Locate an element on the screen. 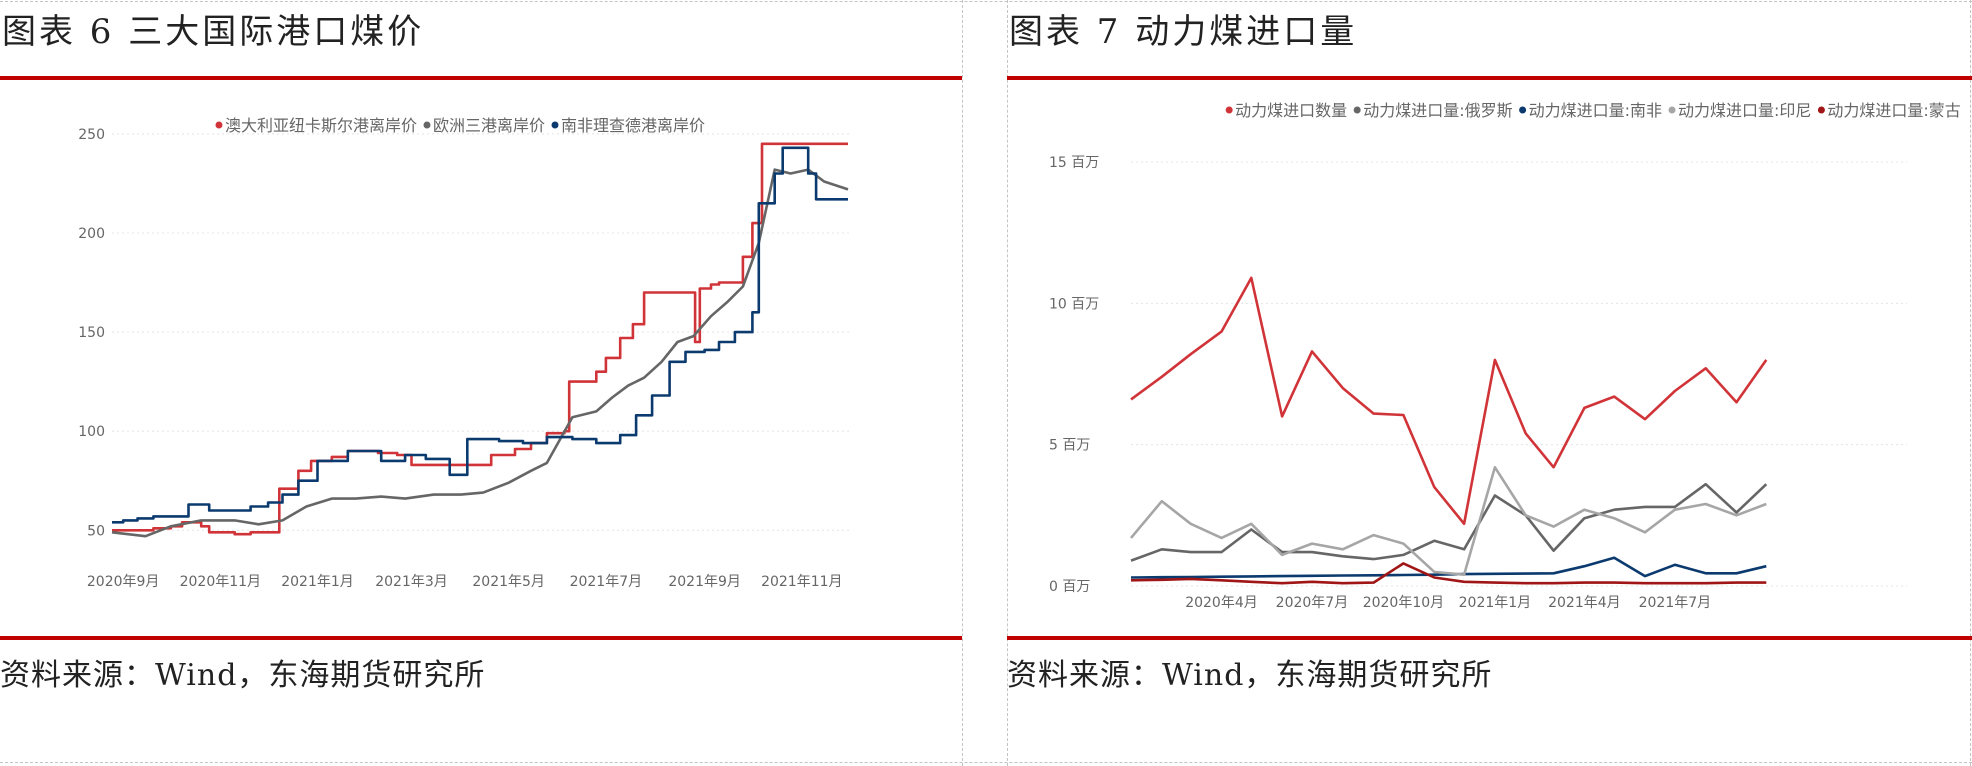  x-tick-label: 2021年11月 is located at coordinates (801, 582).